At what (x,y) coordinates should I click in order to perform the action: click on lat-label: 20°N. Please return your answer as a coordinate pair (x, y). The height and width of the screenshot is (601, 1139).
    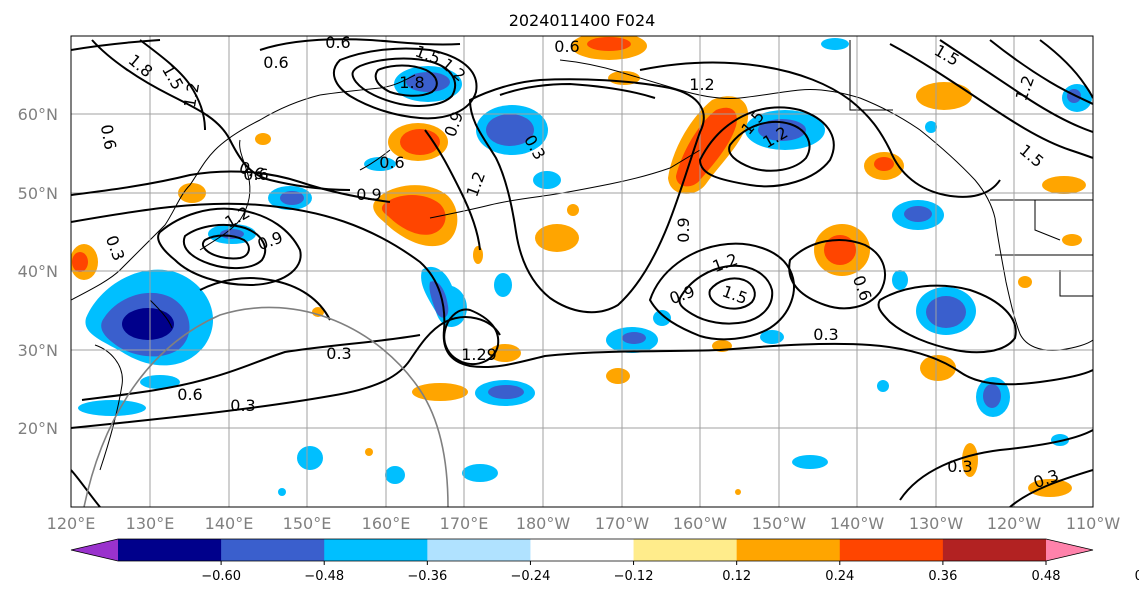
    Looking at the image, I should click on (38, 428).